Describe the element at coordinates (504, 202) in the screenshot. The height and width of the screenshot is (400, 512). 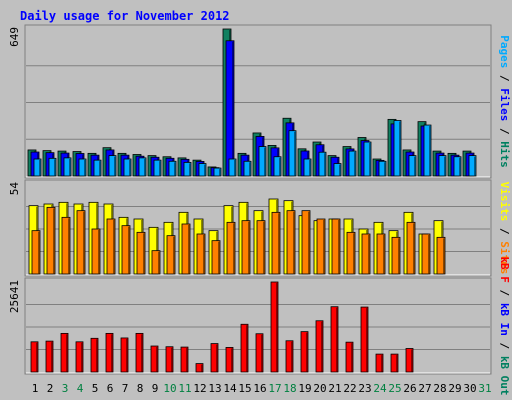
I see `legend-segment: Visits` at that location.